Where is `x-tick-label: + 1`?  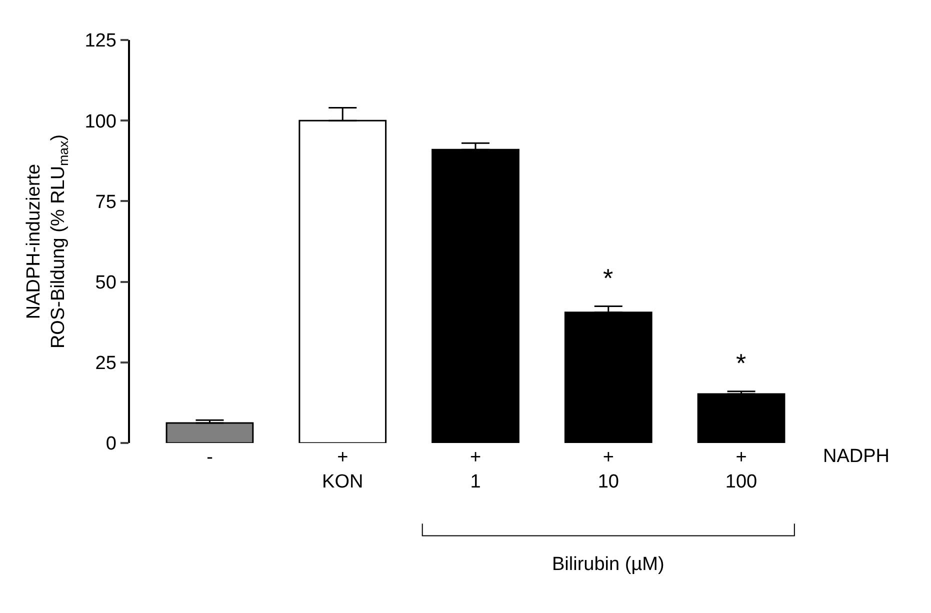 x-tick-label: + 1 is located at coordinates (476, 470).